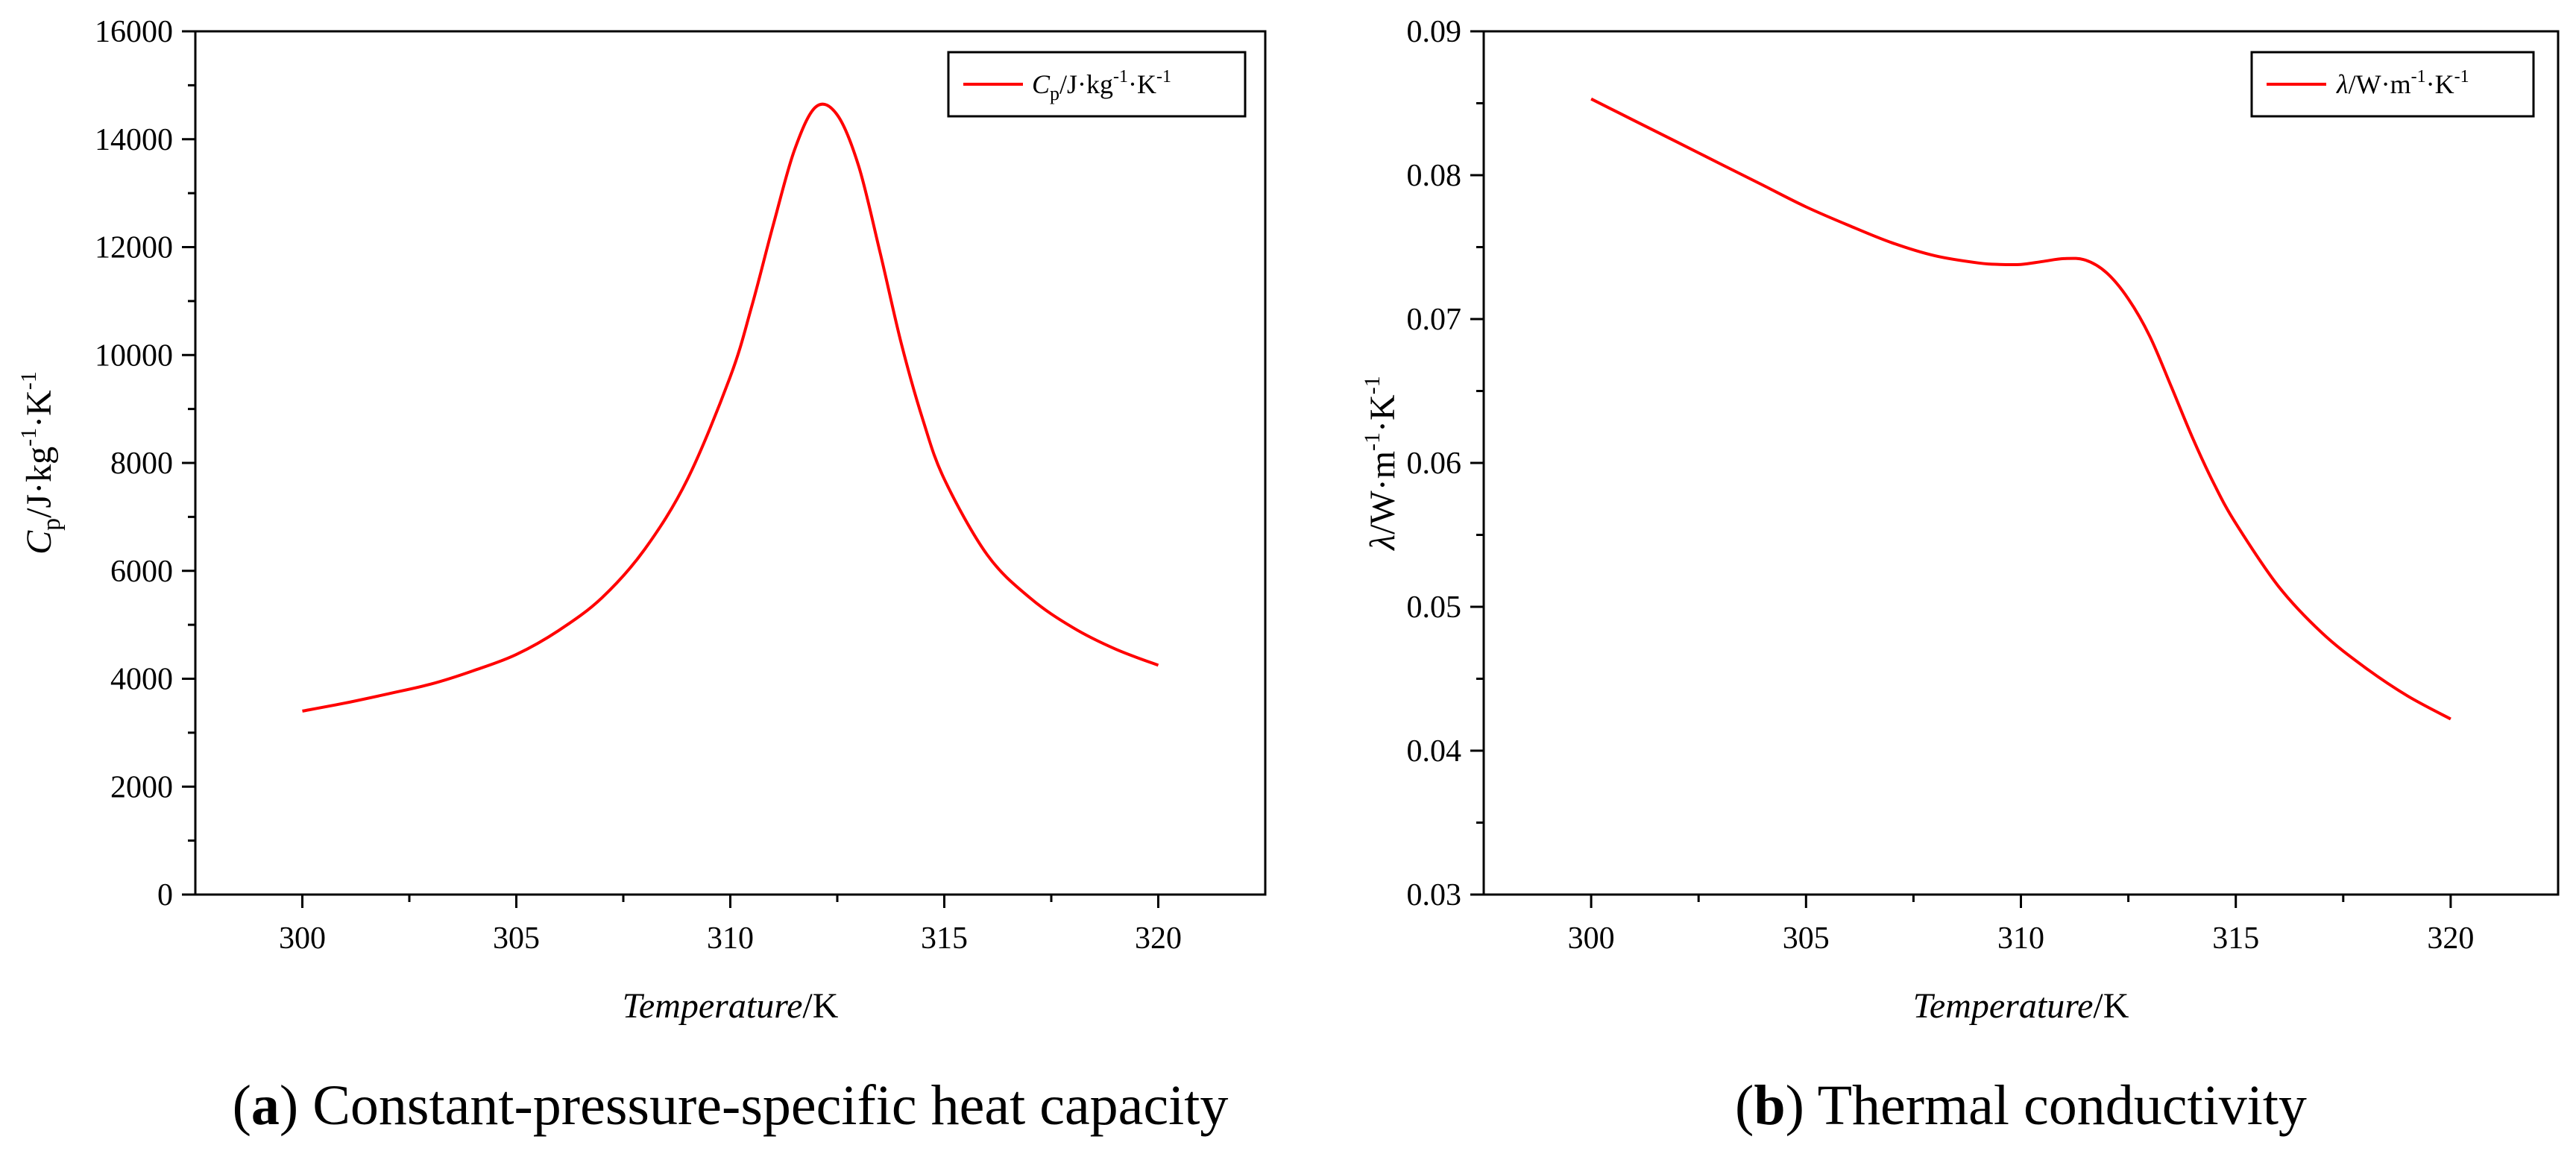  I want to click on y-tick-label: 10000, so click(134, 355).